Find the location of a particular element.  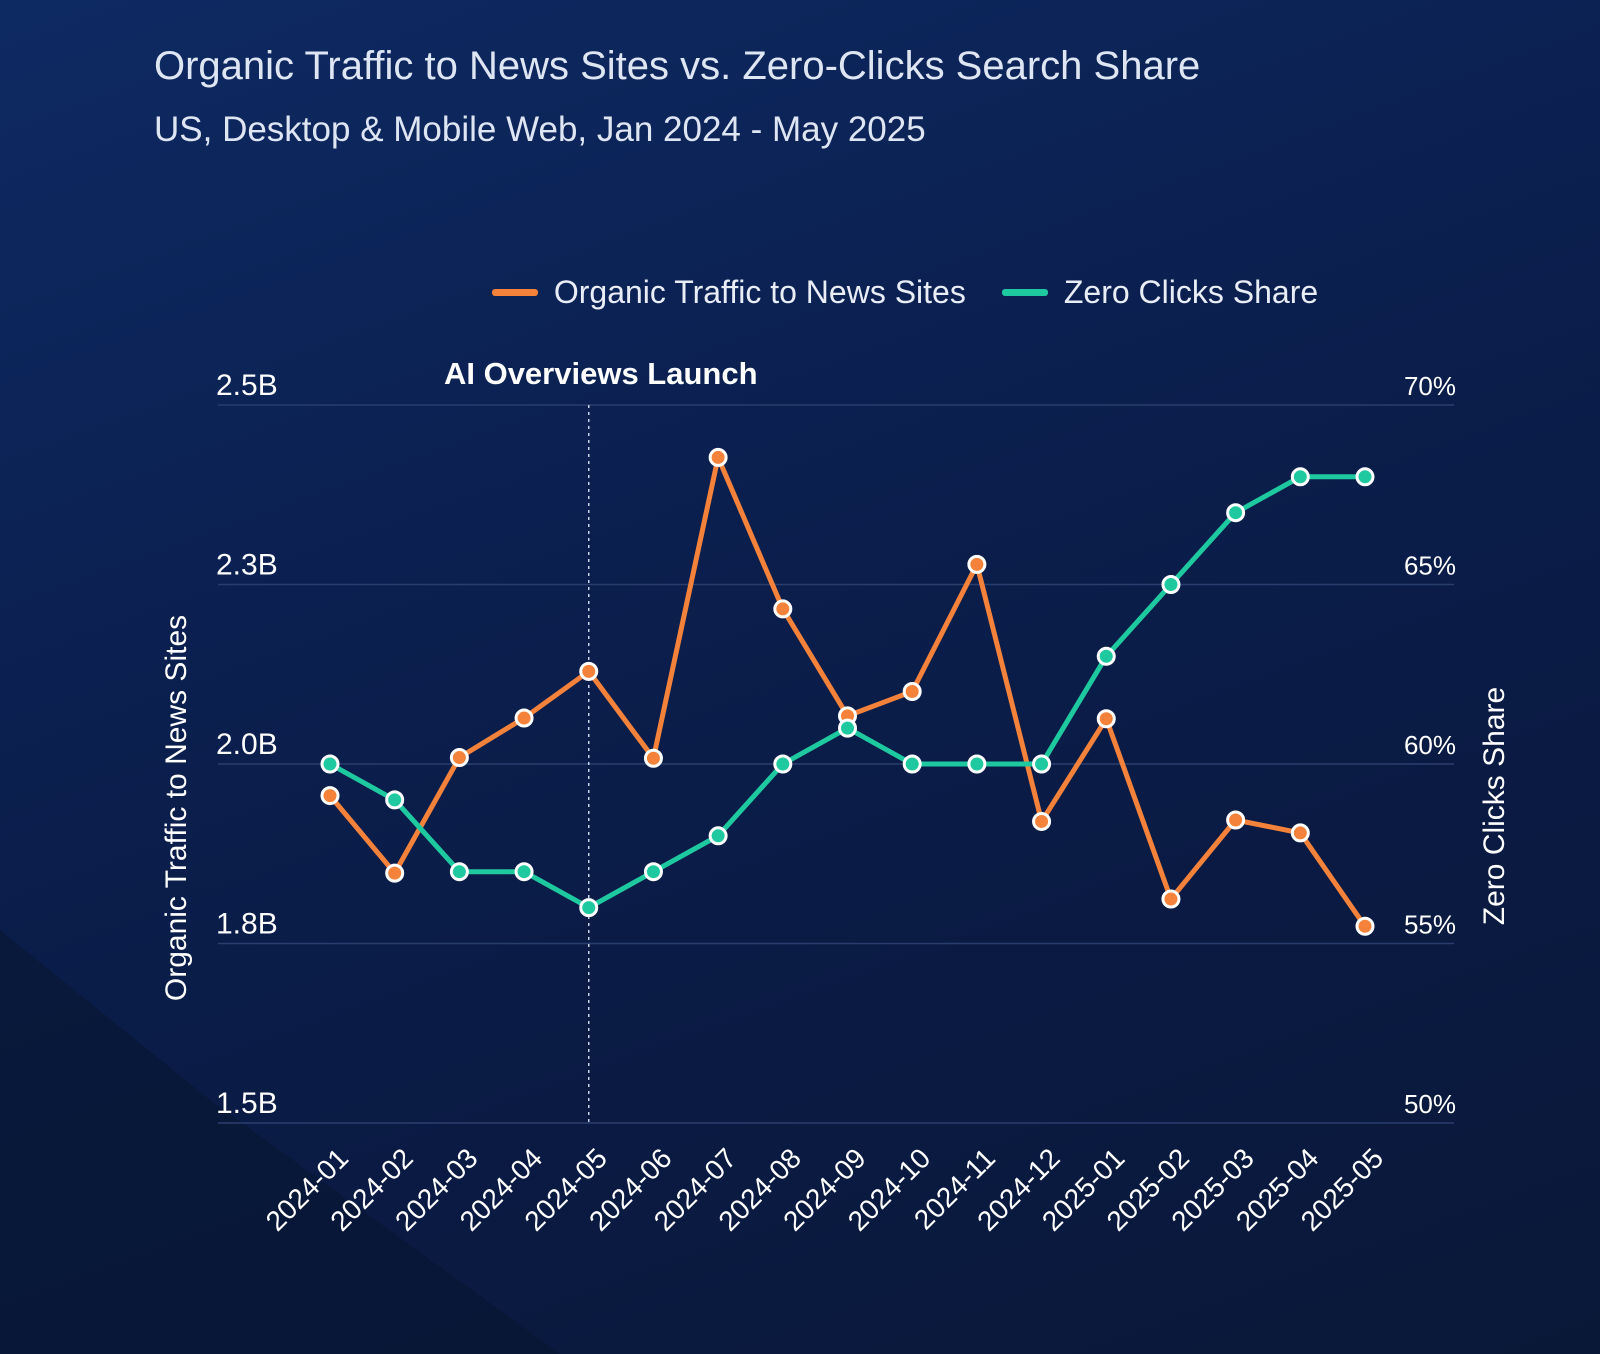

y-tick-right: 65% is located at coordinates (1430, 566).